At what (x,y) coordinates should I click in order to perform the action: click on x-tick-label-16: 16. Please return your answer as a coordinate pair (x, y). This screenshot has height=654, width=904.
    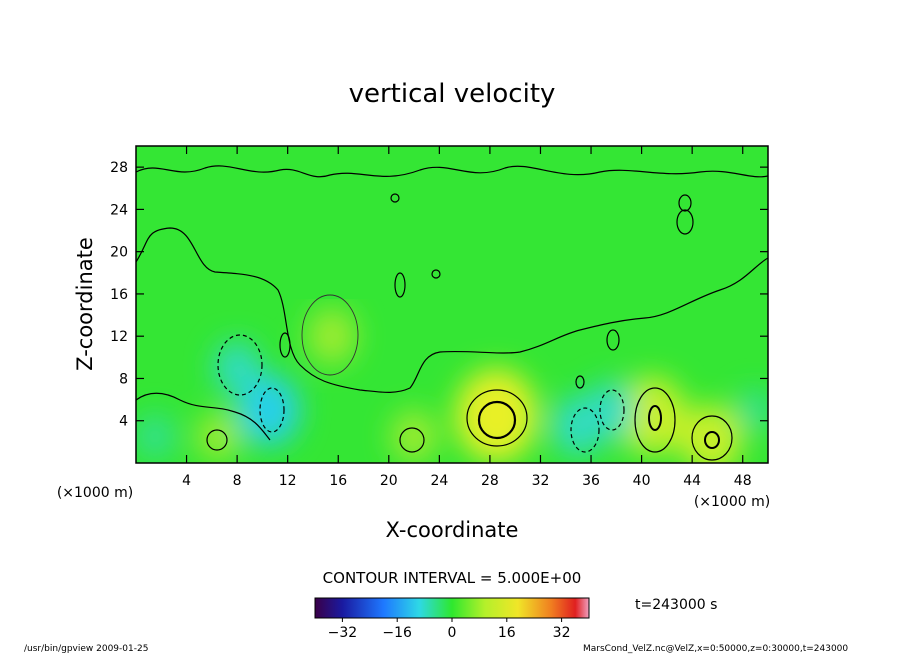
    Looking at the image, I should click on (338, 481).